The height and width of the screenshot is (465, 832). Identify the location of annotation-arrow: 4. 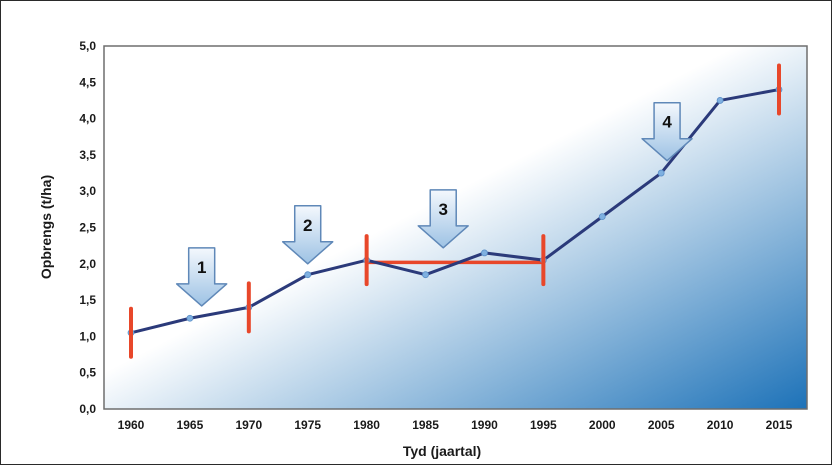
(667, 131).